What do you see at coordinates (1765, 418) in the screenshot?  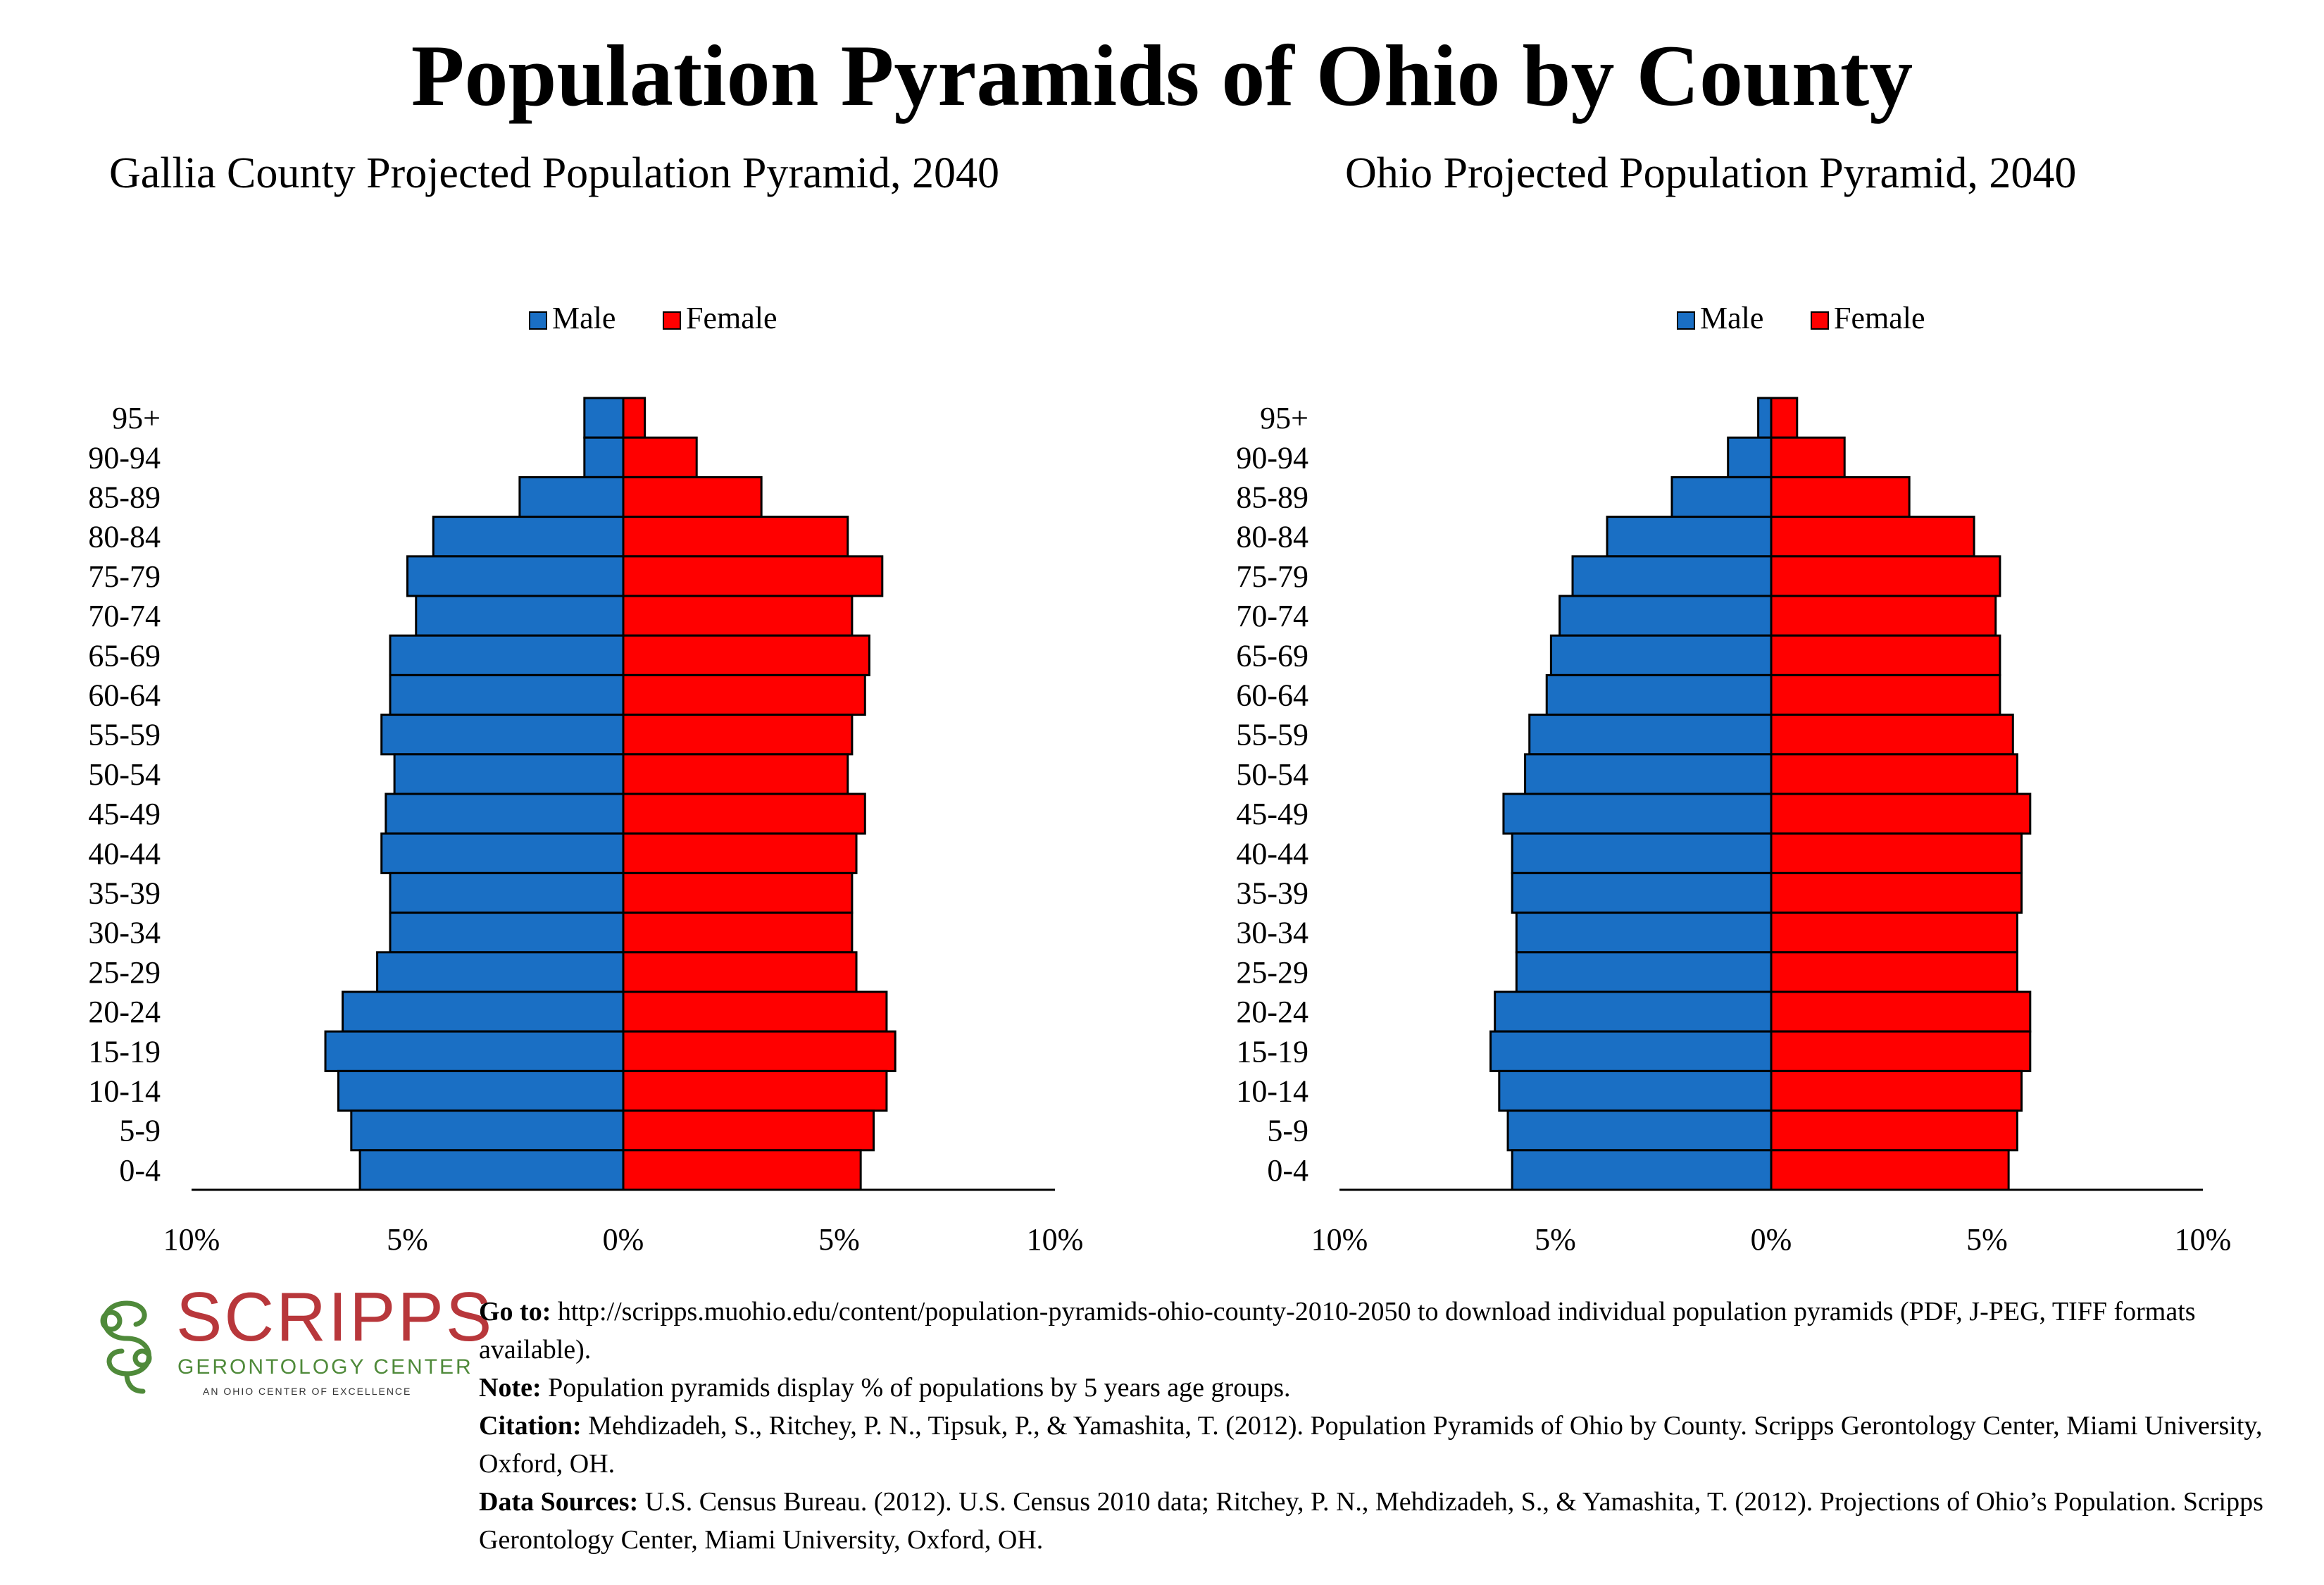 I see `bar-male-95+` at bounding box center [1765, 418].